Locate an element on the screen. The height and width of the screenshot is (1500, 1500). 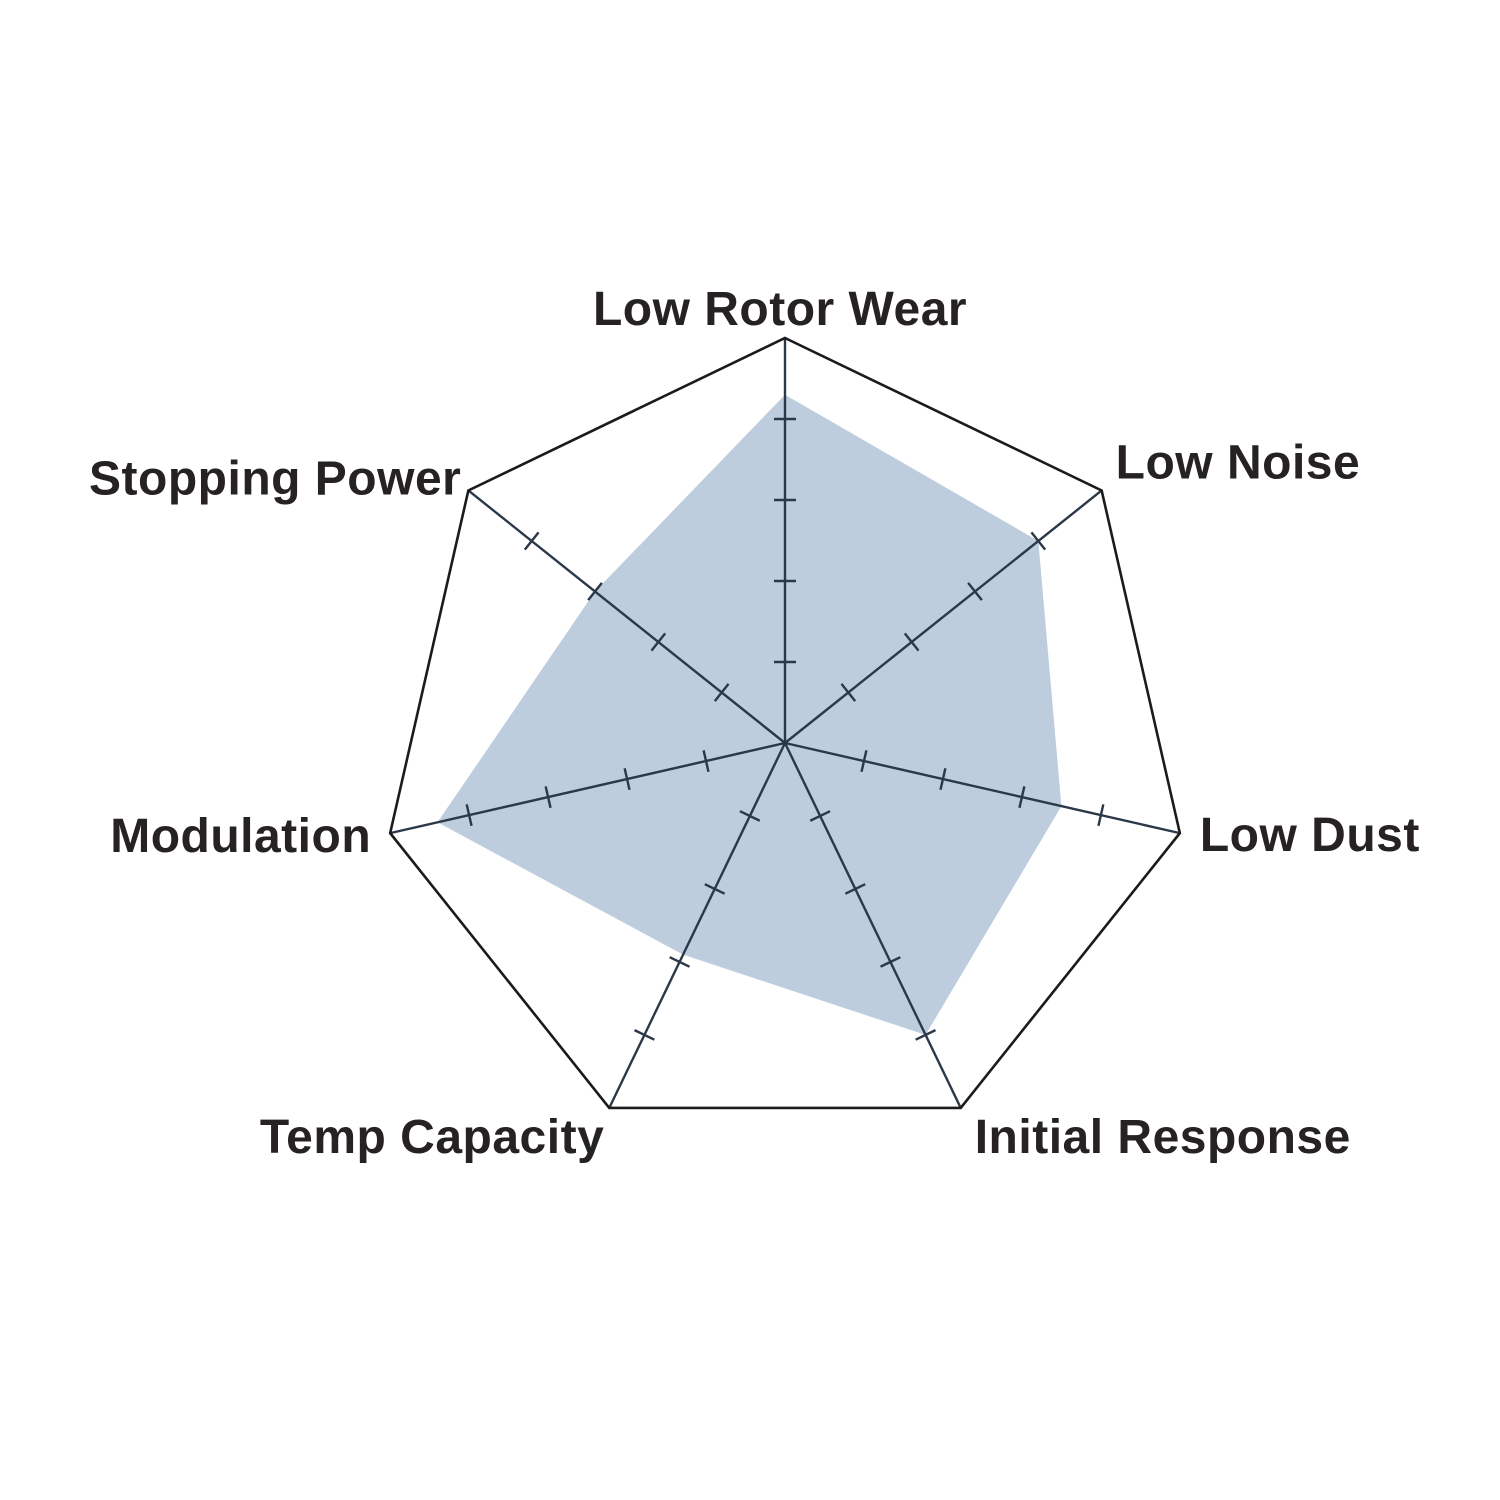
axis-label-low-dust: Low Dust is located at coordinates (1310, 835).